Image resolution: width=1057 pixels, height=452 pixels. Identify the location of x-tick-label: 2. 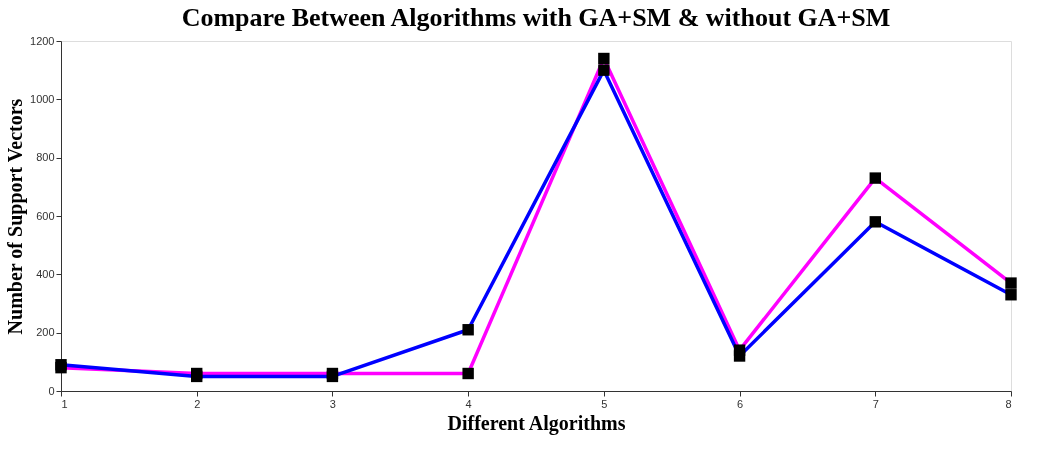
(197, 403).